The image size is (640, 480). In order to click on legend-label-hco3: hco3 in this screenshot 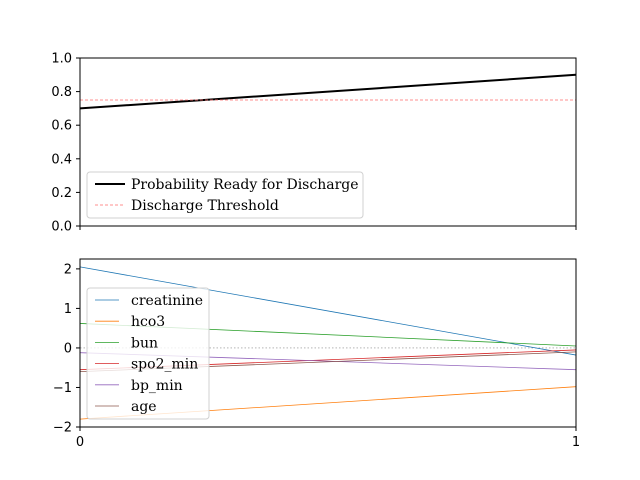, I will do `click(148, 322)`.